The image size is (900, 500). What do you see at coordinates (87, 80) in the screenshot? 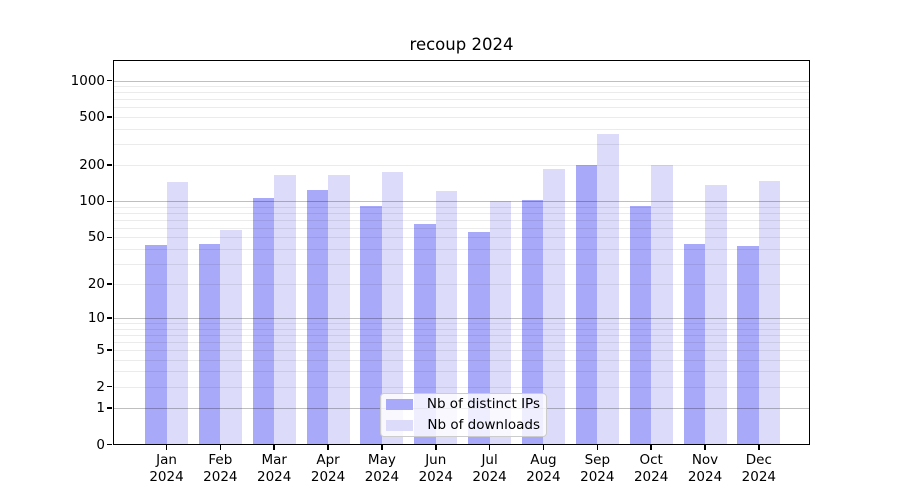
I see `y-tick-label: 1000` at bounding box center [87, 80].